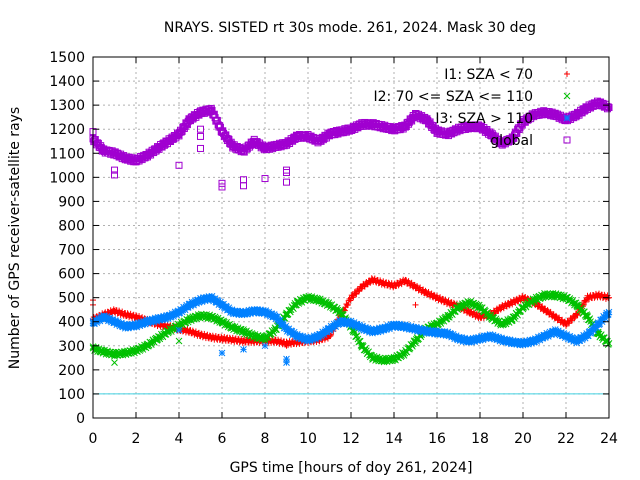 The image size is (640, 480). I want to click on y-tick-label: 0, so click(80, 419).